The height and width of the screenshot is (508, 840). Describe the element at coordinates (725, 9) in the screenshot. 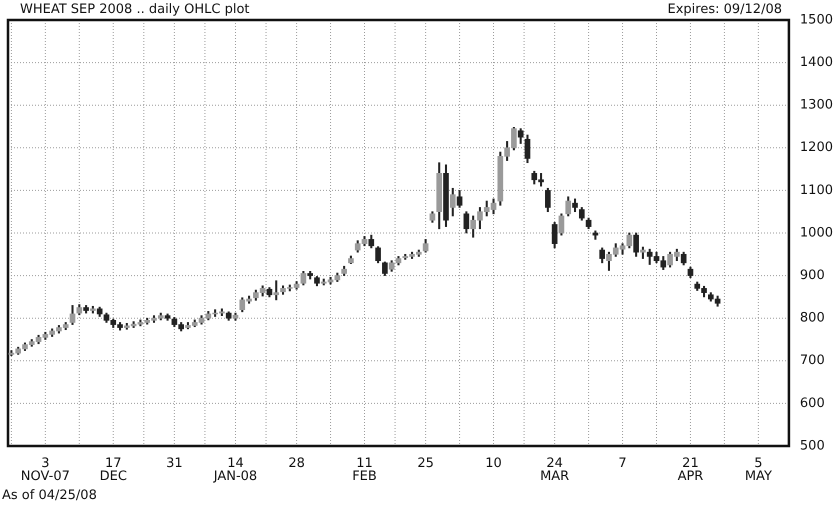

I see `chart-subtitle: Expires: 09/12/08` at that location.